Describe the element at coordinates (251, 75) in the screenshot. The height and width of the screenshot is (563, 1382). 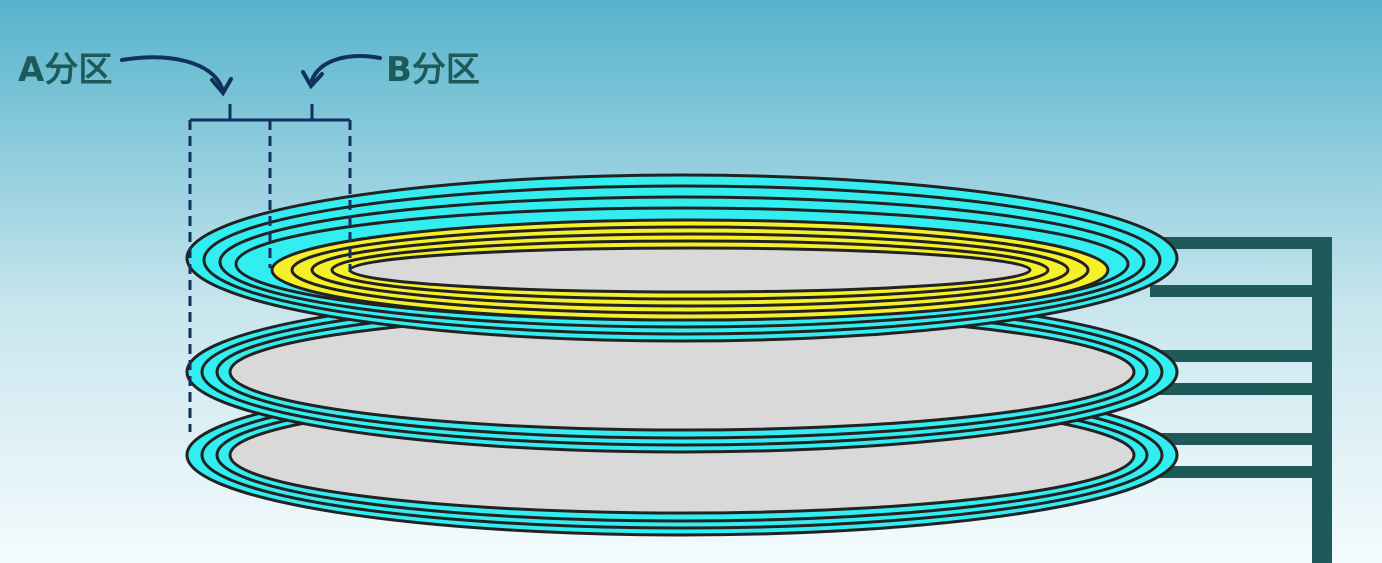
I see `label-arrows` at that location.